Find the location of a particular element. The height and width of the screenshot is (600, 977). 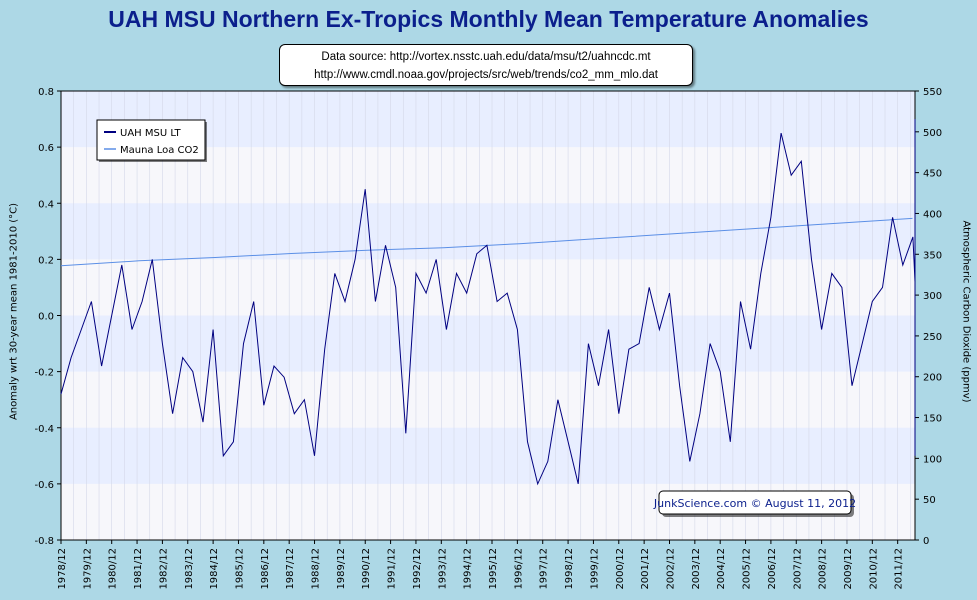

x-tick-label: 2006/12 is located at coordinates (772, 569).